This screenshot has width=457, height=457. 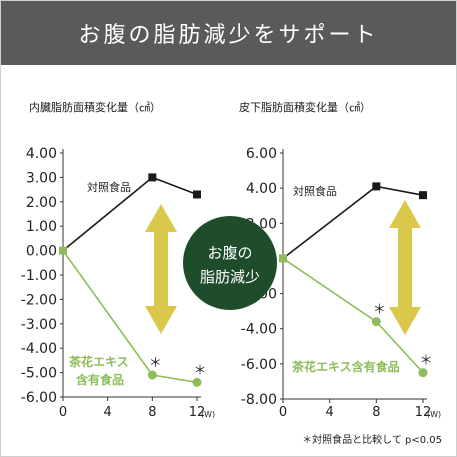 I want to click on chart-title: 皮下脂肪面積変化量（㎠）, so click(x=305, y=107).